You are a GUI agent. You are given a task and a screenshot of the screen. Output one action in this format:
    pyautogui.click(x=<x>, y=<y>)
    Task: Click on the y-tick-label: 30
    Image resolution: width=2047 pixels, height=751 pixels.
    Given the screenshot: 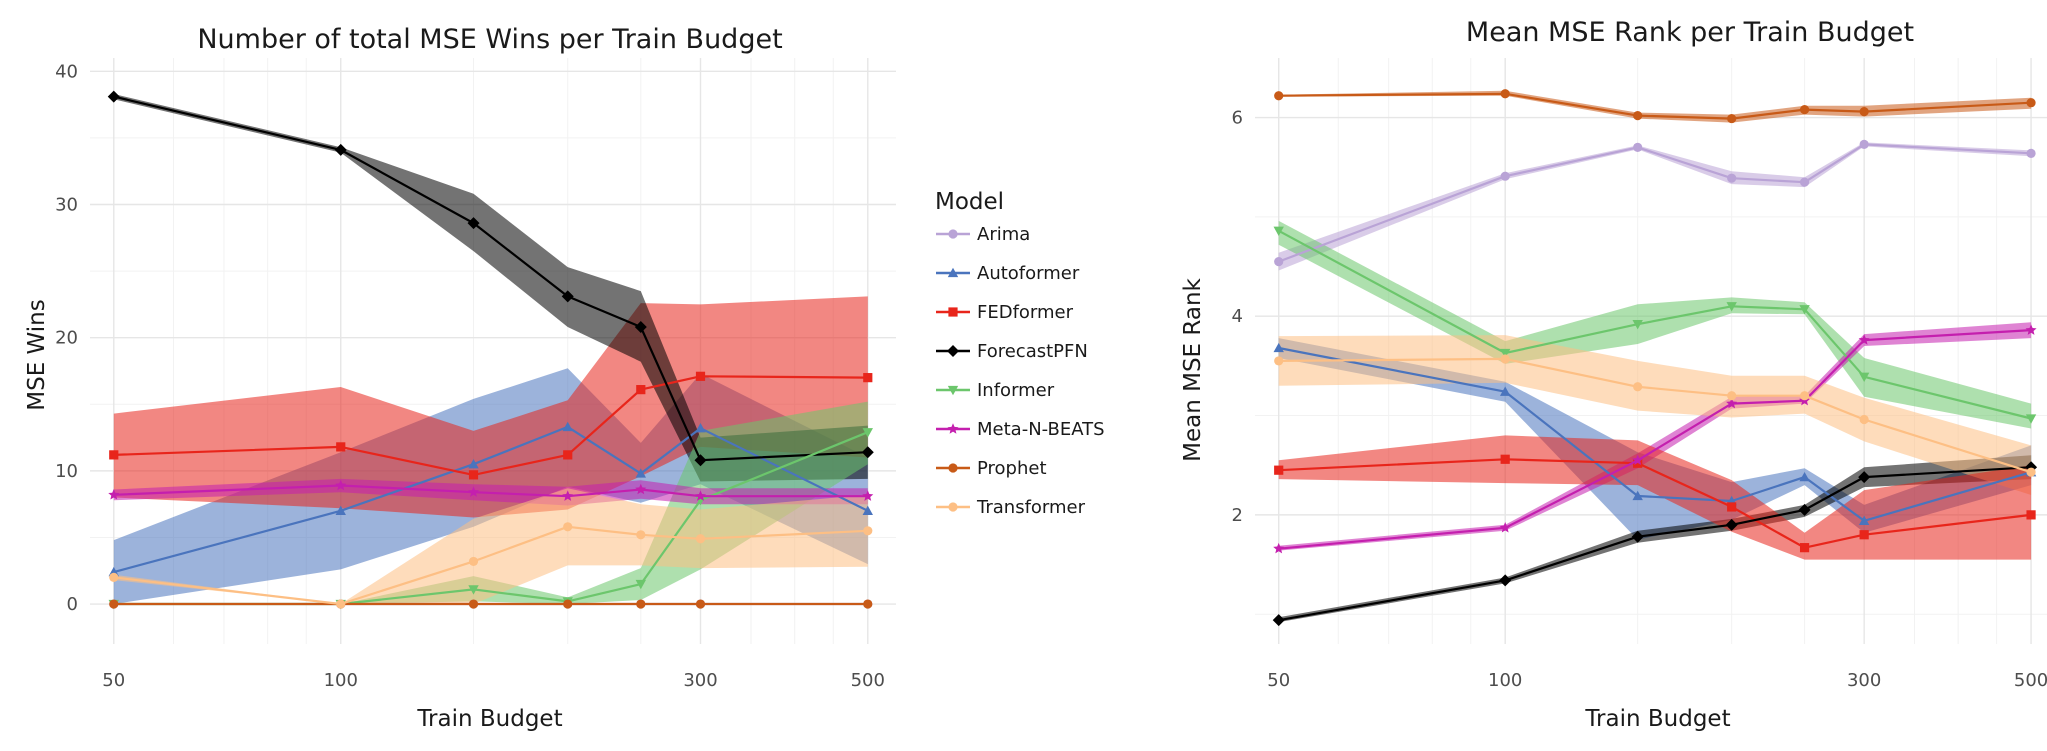 What is the action you would take?
    pyautogui.click(x=66, y=205)
    